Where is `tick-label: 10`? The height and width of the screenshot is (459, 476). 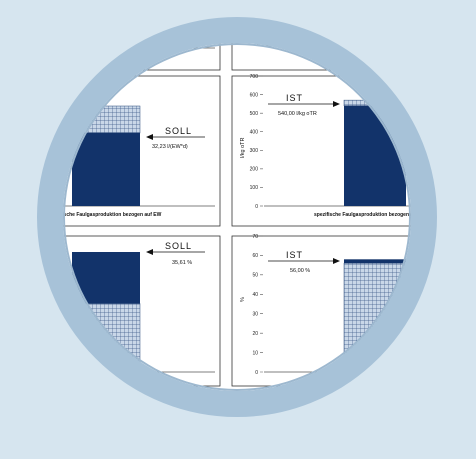 tick-label: 10 is located at coordinates (255, 353).